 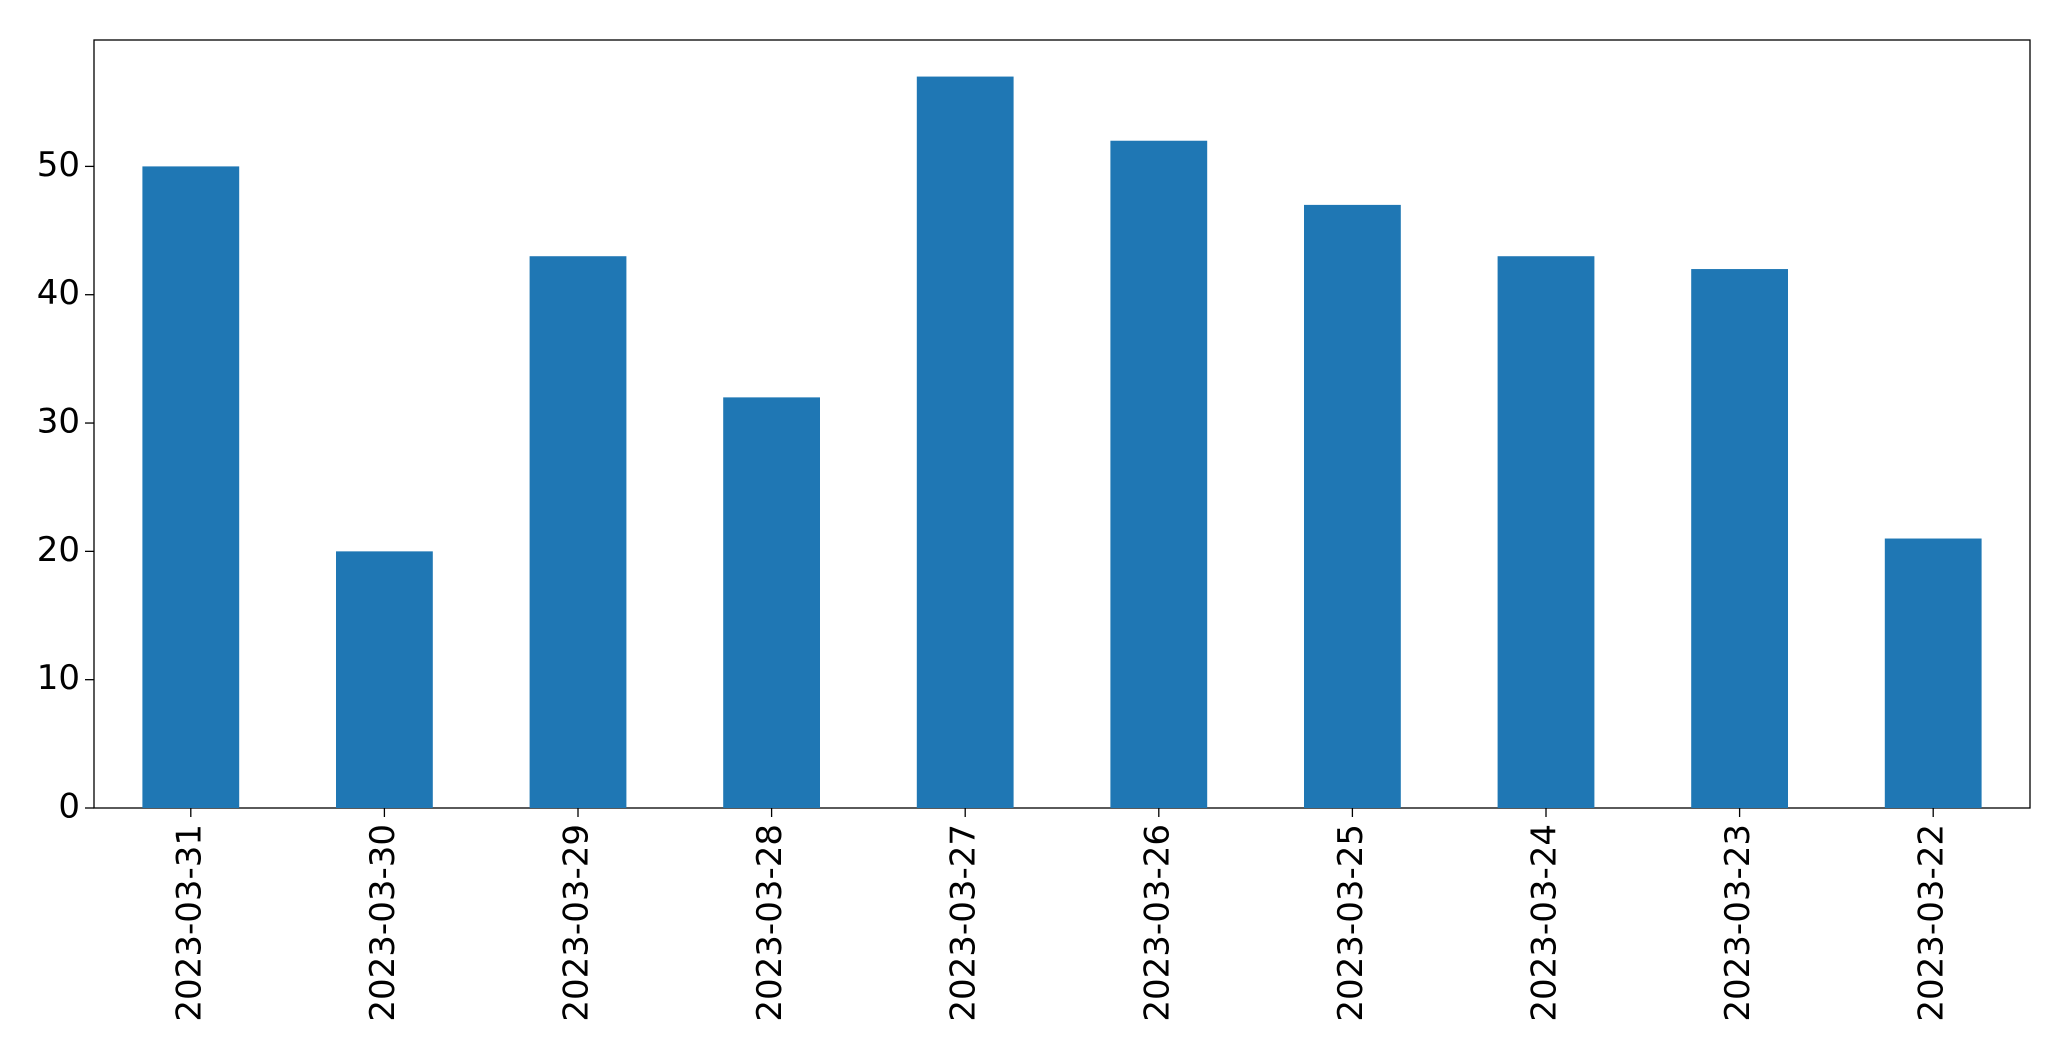 What do you see at coordinates (1545, 923) in the screenshot?
I see `x-tick-label: 2023-03-24` at bounding box center [1545, 923].